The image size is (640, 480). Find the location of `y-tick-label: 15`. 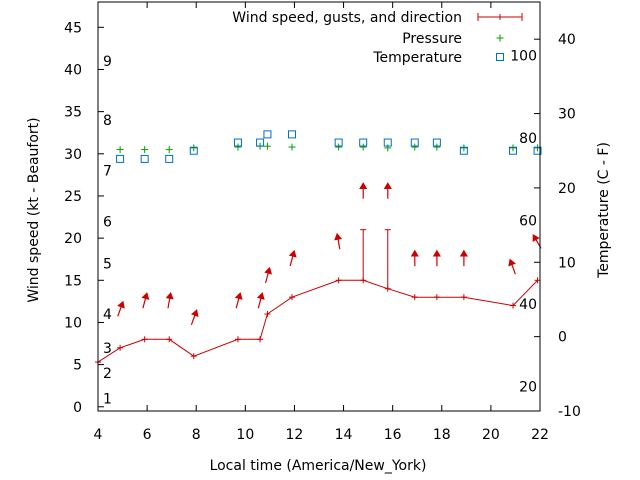

y-tick-label: 15 is located at coordinates (73, 281).